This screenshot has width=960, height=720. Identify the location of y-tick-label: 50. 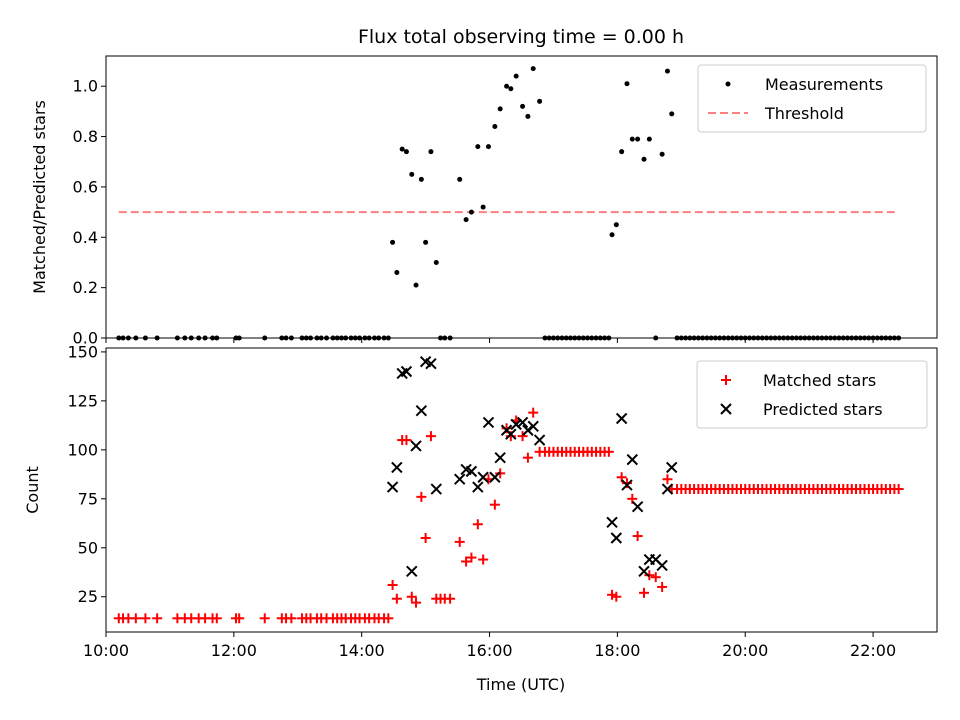
(88, 547).